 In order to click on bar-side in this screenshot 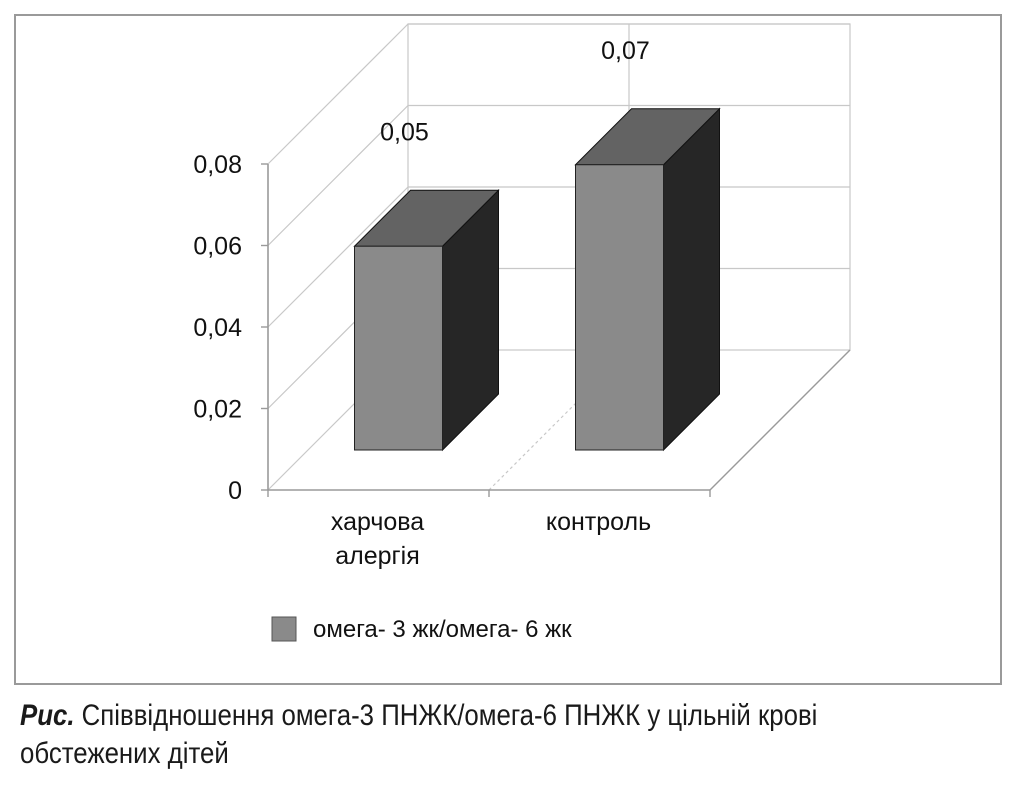, I will do `click(691, 279)`.